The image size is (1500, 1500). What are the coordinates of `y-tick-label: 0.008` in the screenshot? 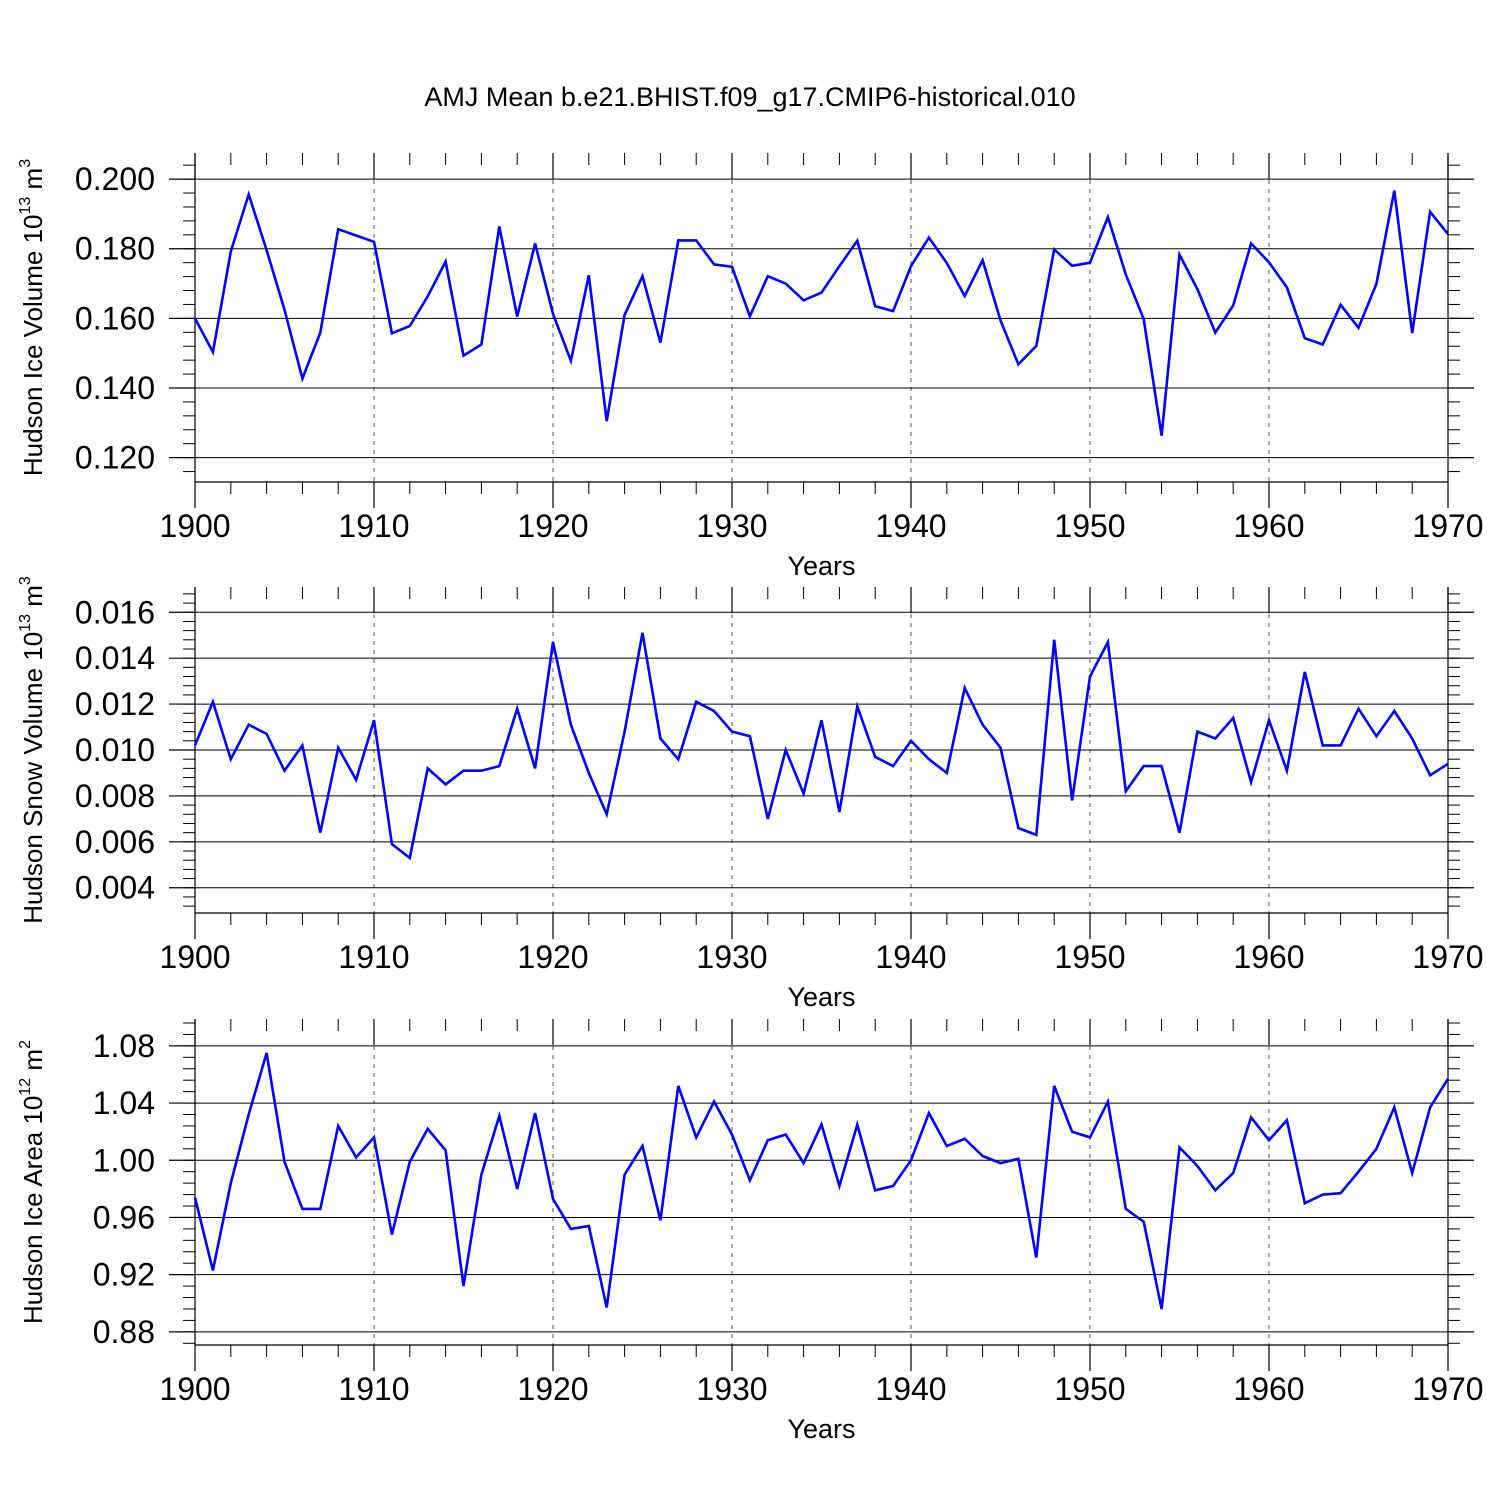 It's located at (115, 796).